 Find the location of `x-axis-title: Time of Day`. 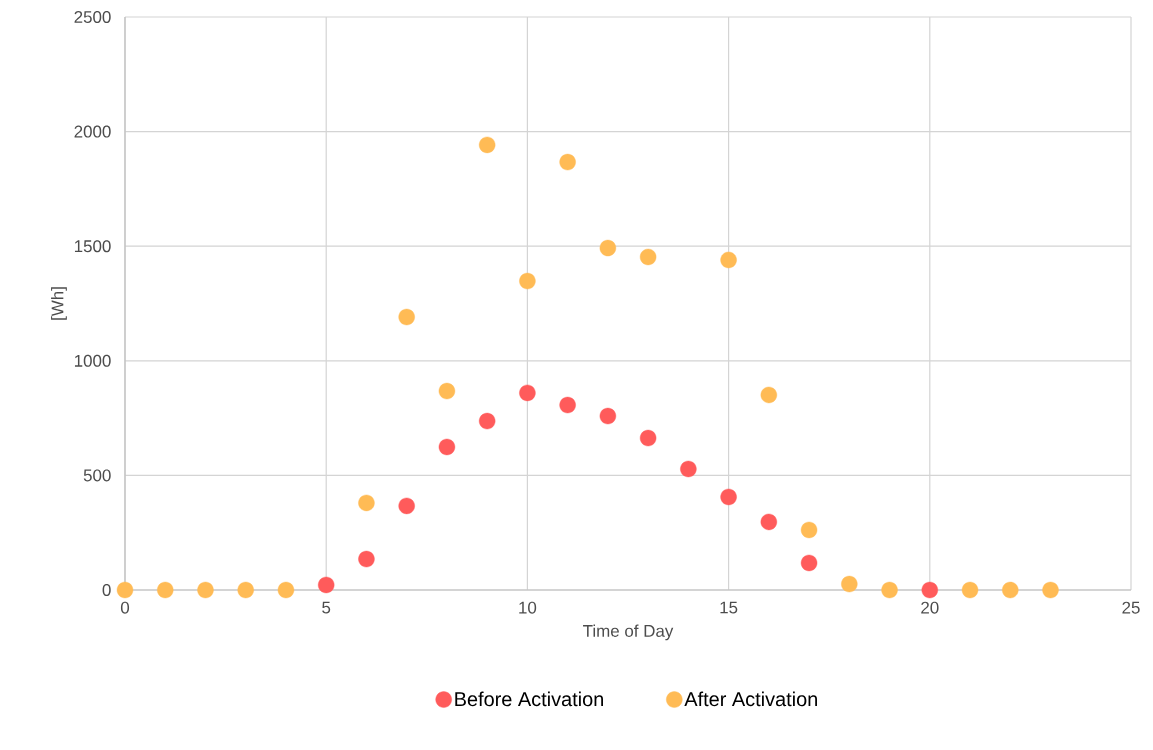

x-axis-title: Time of Day is located at coordinates (628, 632).